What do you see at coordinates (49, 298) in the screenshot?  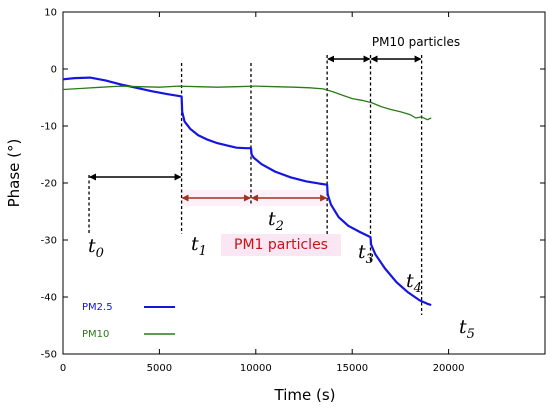 I see `y-tick-label: -40` at bounding box center [49, 298].